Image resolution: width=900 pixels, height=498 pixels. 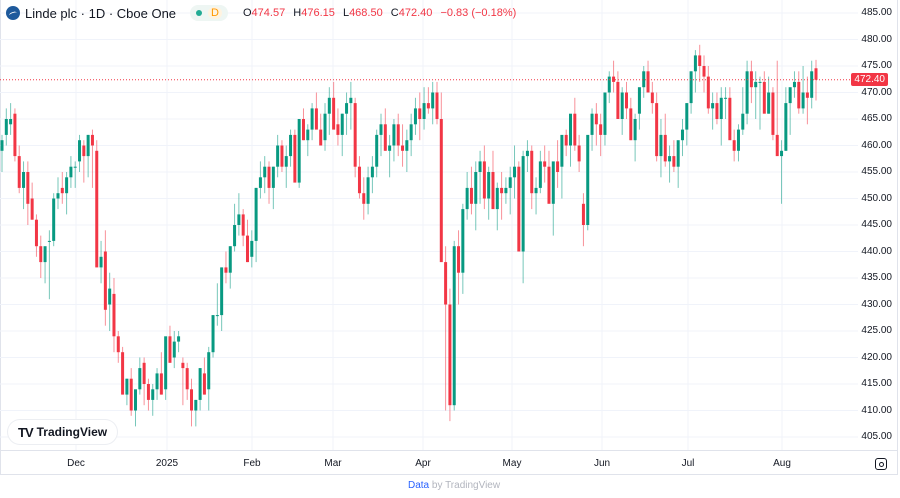 What do you see at coordinates (419, 485) in the screenshot?
I see `data-link: Data` at bounding box center [419, 485].